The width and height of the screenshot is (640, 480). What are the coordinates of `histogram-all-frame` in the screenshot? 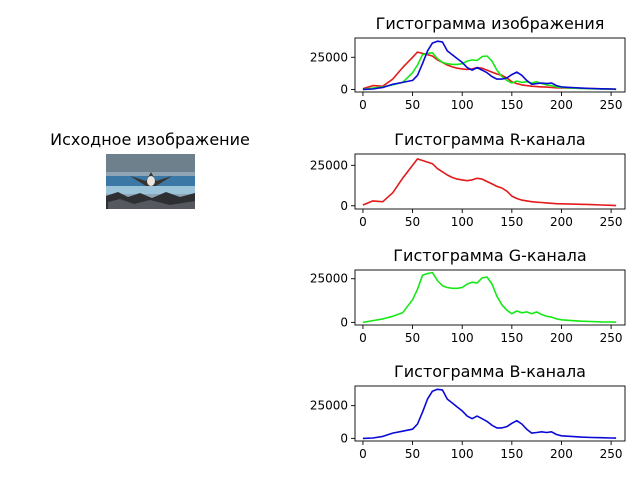 It's located at (490, 65).